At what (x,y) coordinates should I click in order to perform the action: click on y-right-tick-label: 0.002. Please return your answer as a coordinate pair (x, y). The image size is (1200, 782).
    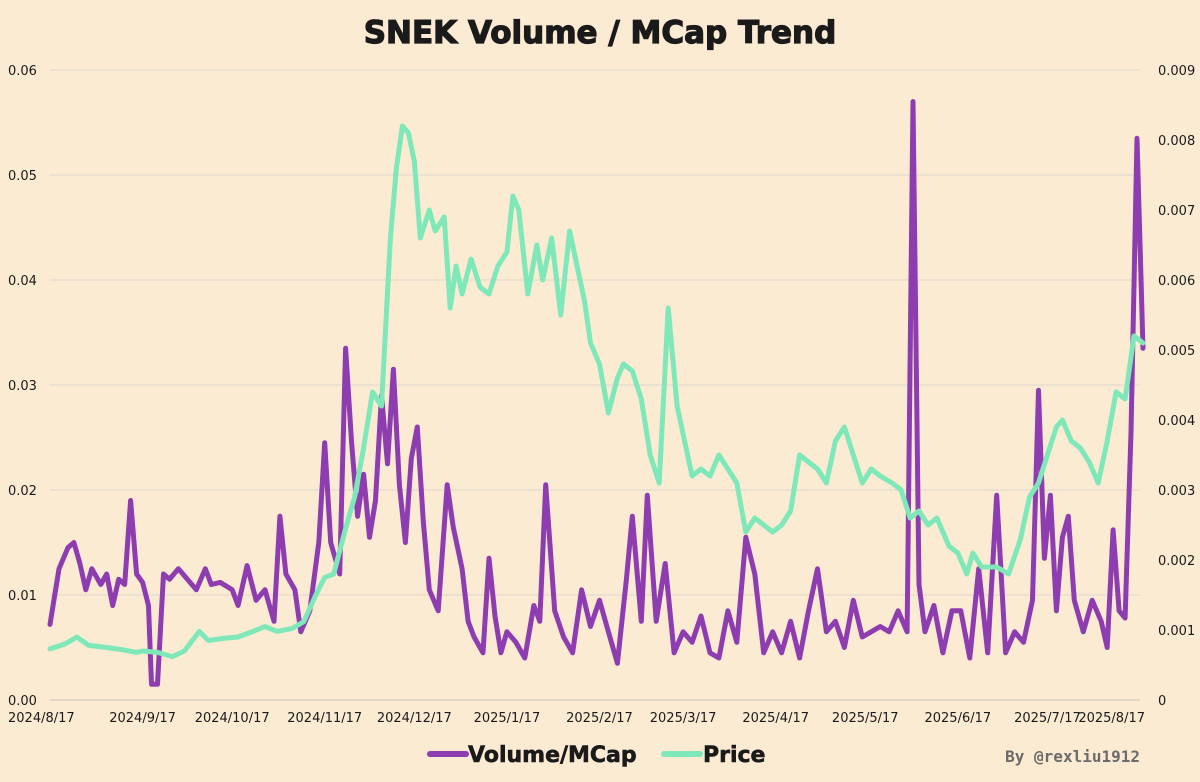
    Looking at the image, I should click on (1176, 561).